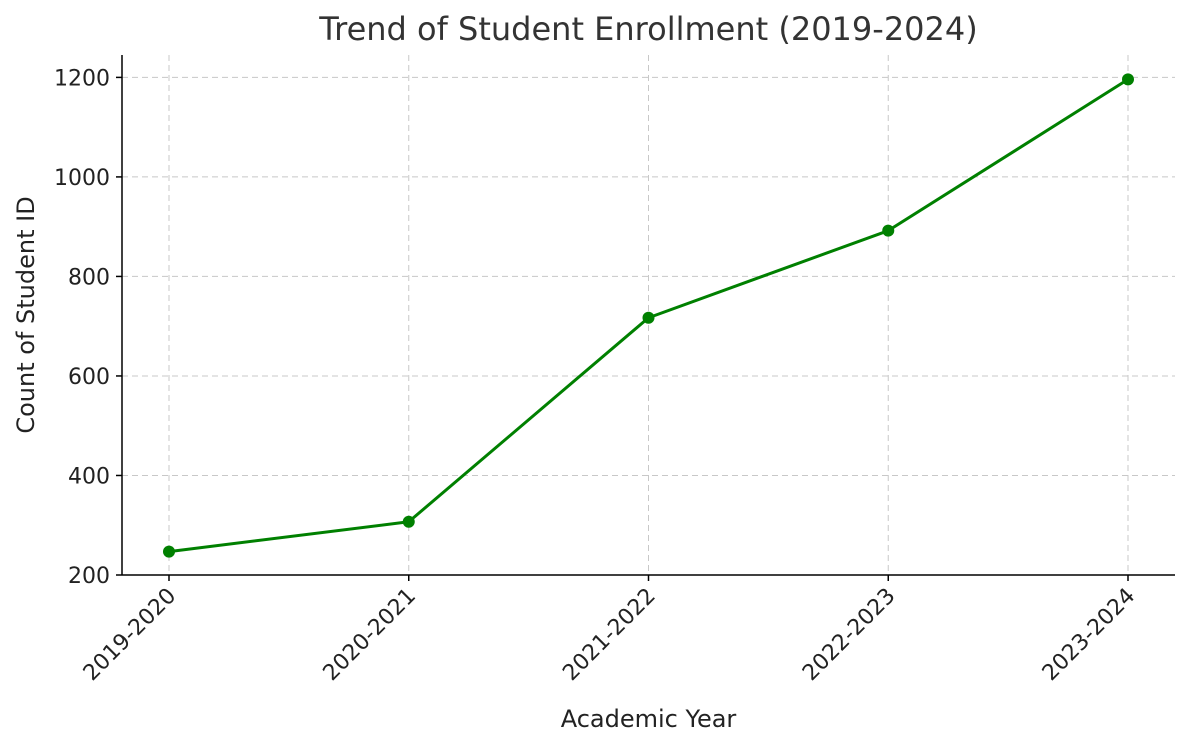  What do you see at coordinates (26, 314) in the screenshot?
I see `y-axis-label: Count of Student ID` at bounding box center [26, 314].